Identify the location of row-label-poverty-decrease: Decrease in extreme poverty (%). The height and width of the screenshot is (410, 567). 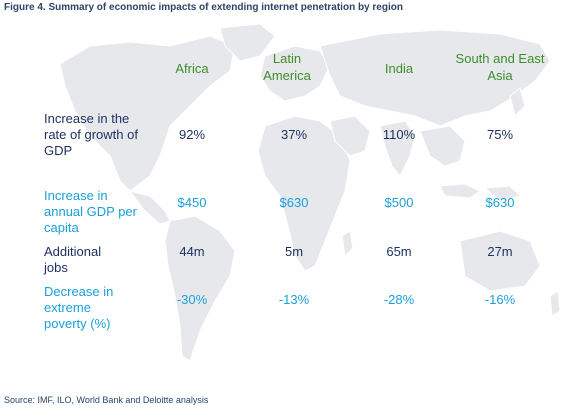
(79, 307).